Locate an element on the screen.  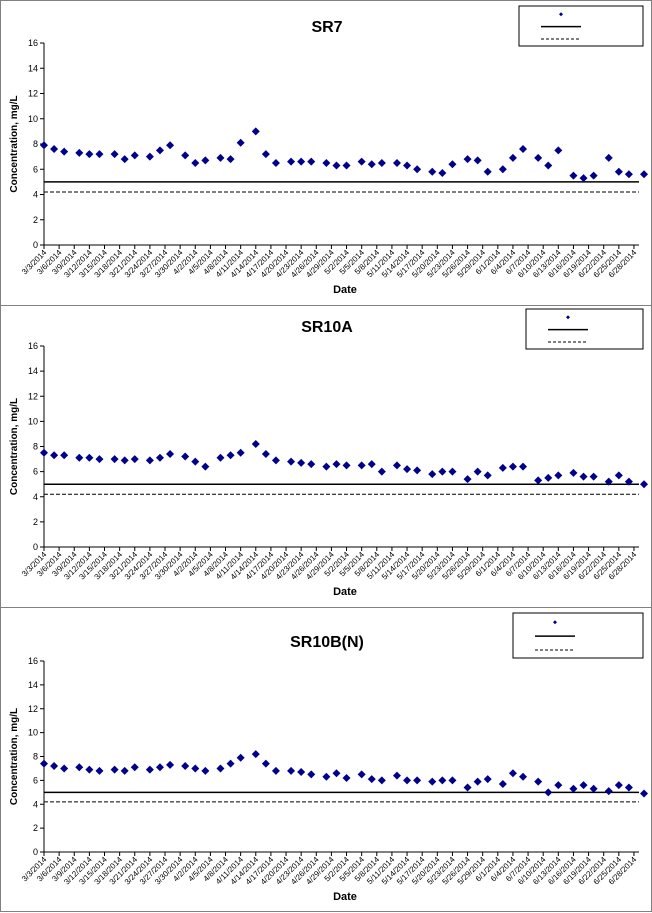
y-tick-label: 2 is located at coordinates (35, 828).